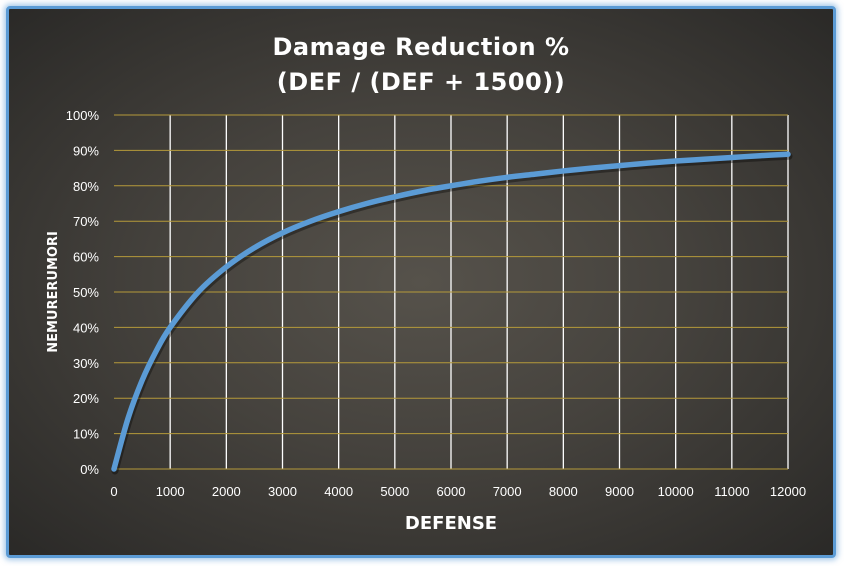 This screenshot has width=844, height=566. I want to click on y-tick-label: 10%, so click(86, 434).